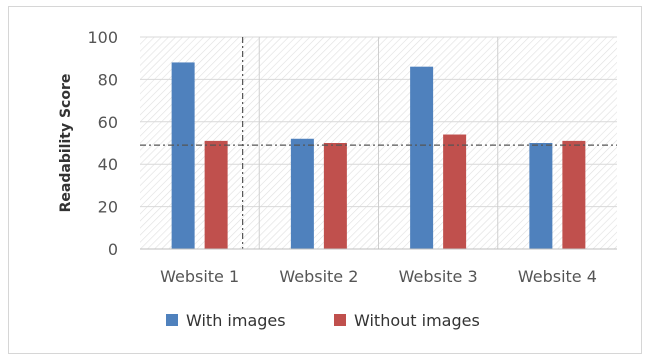  What do you see at coordinates (417, 320) in the screenshot?
I see `legend-label: Without images` at bounding box center [417, 320].